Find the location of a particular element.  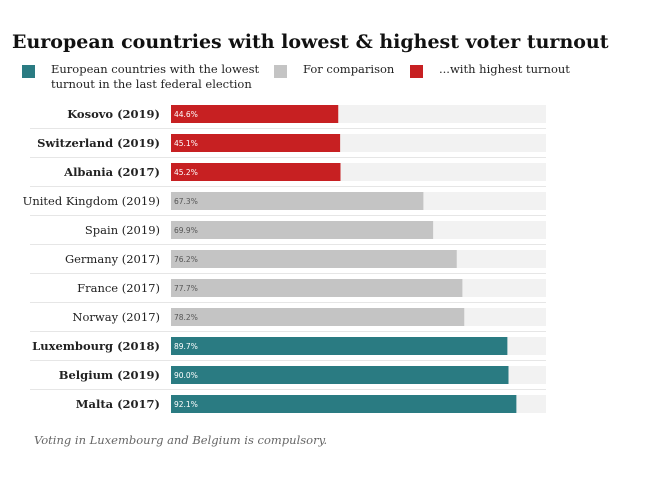

bar-belgium-2019 is located at coordinates (340, 375).